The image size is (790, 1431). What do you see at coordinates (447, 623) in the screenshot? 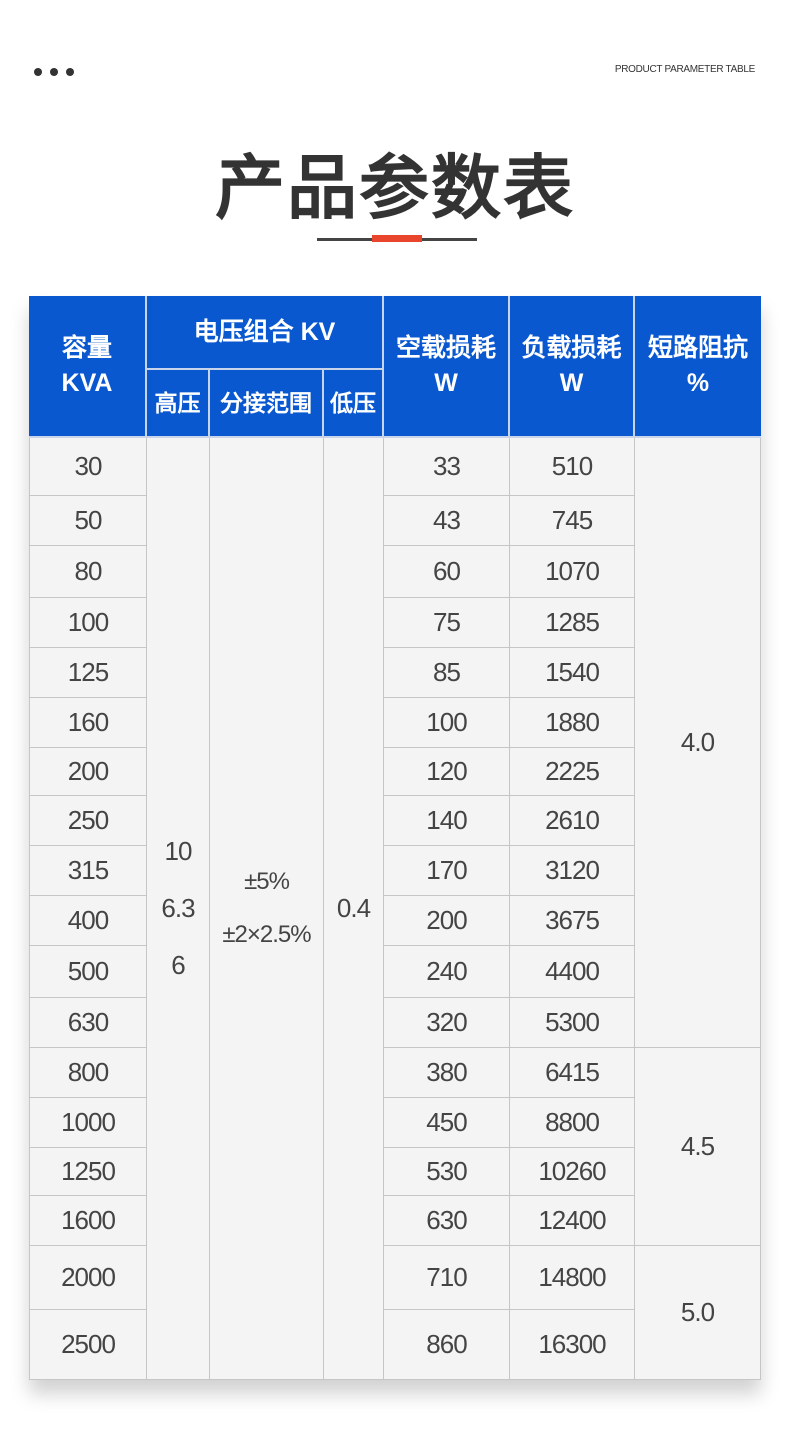
I see `cell-no-load-loss: 75` at bounding box center [447, 623].